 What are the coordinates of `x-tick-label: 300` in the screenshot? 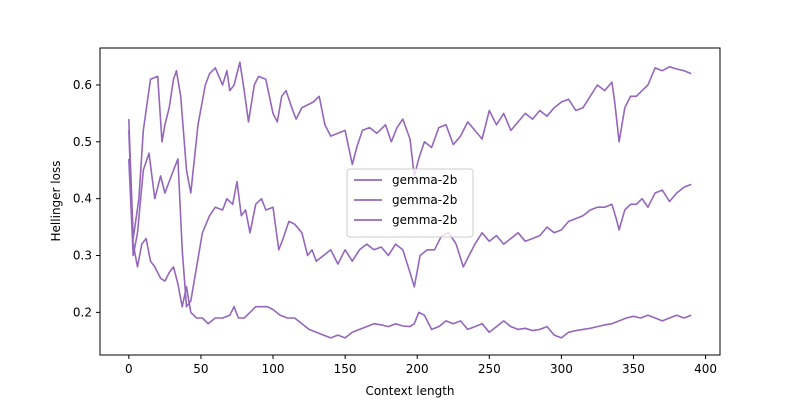 It's located at (561, 369).